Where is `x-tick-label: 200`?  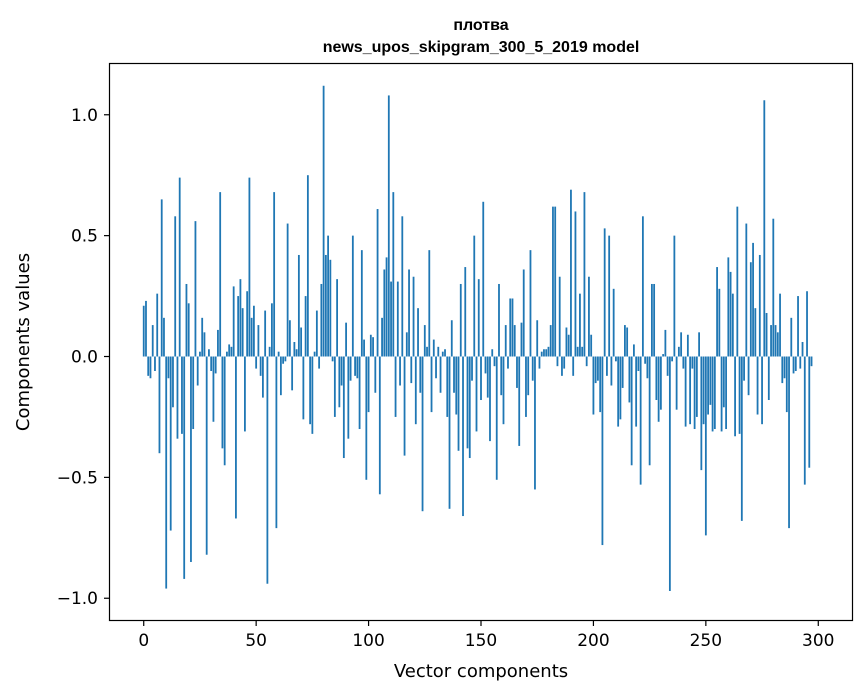
x-tick-label: 200 is located at coordinates (593, 641).